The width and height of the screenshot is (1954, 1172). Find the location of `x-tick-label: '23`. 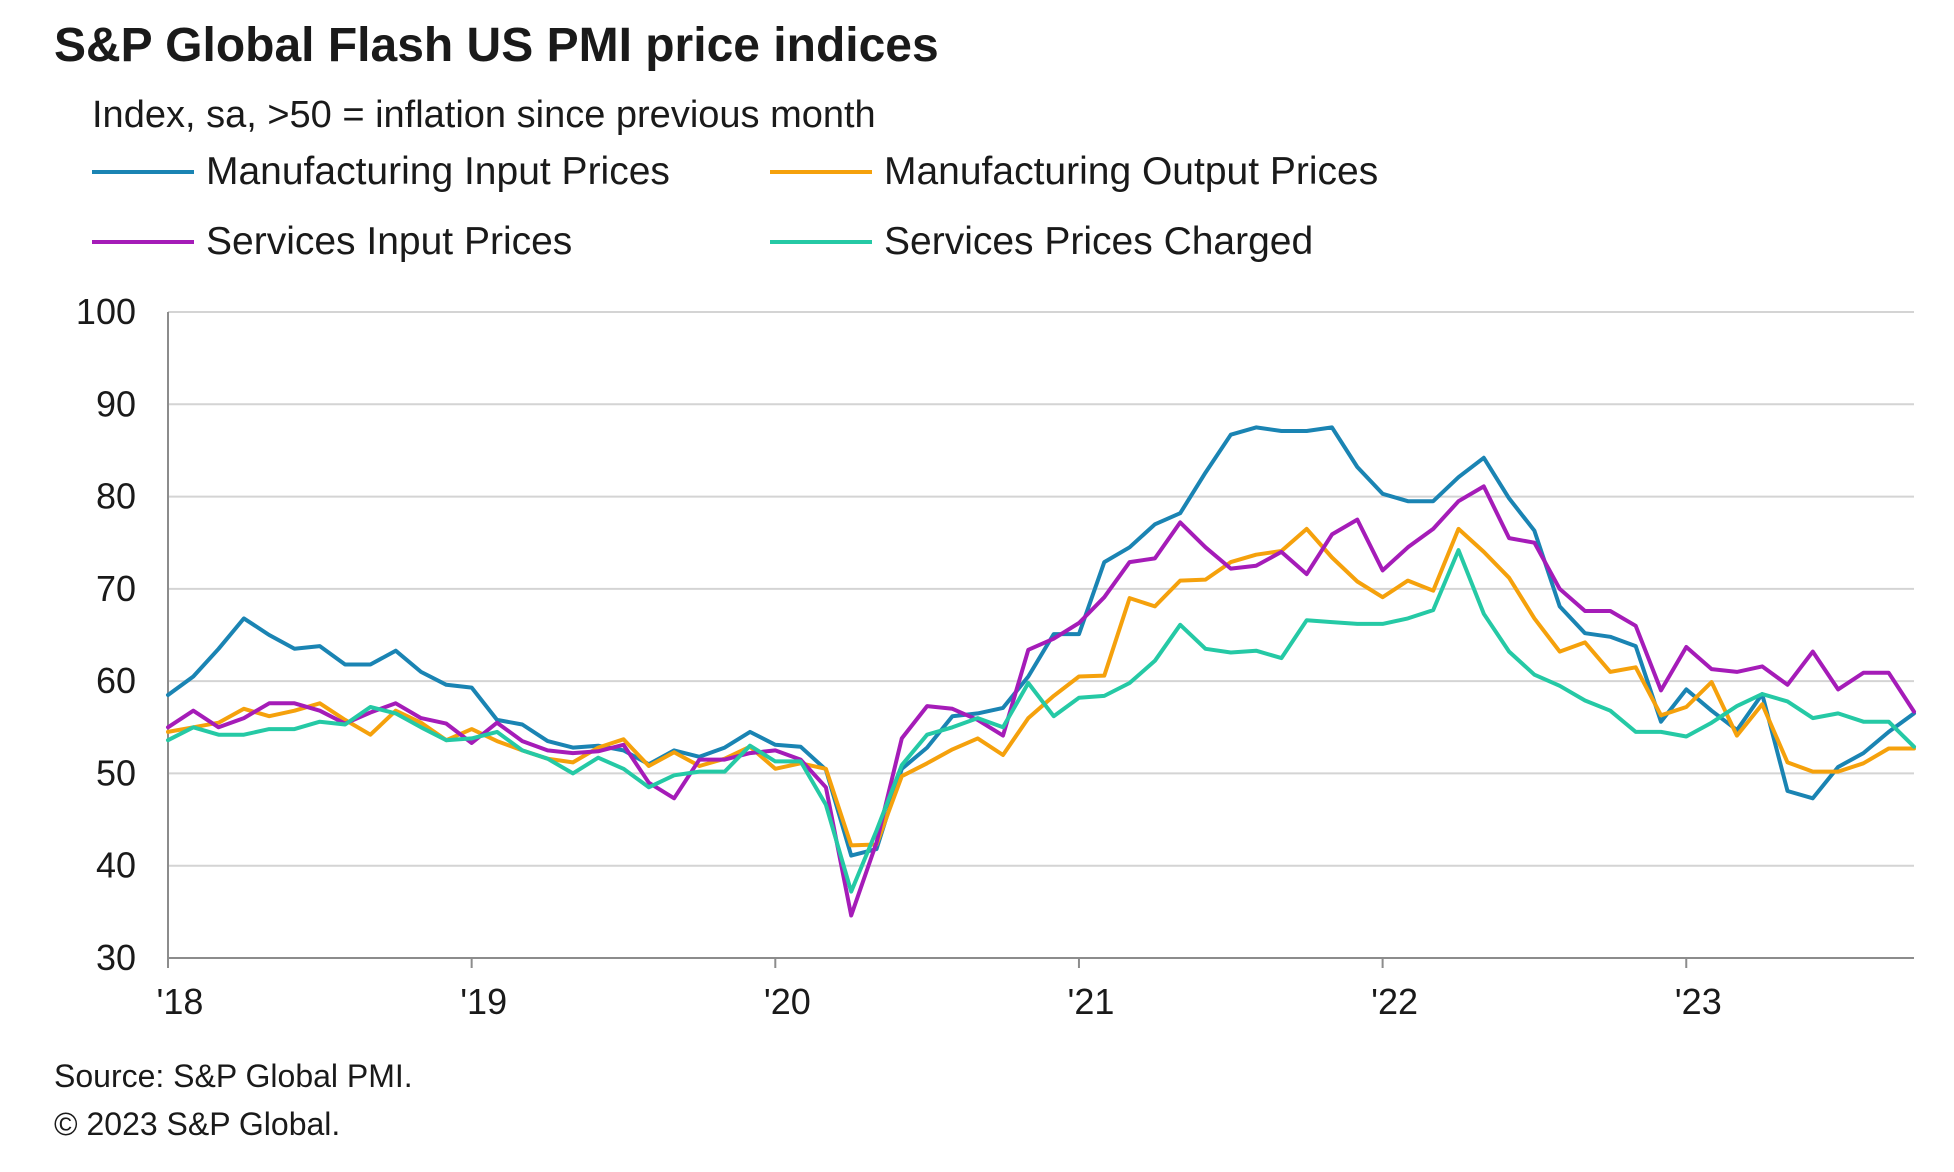

x-tick-label: '23 is located at coordinates (1698, 1001).